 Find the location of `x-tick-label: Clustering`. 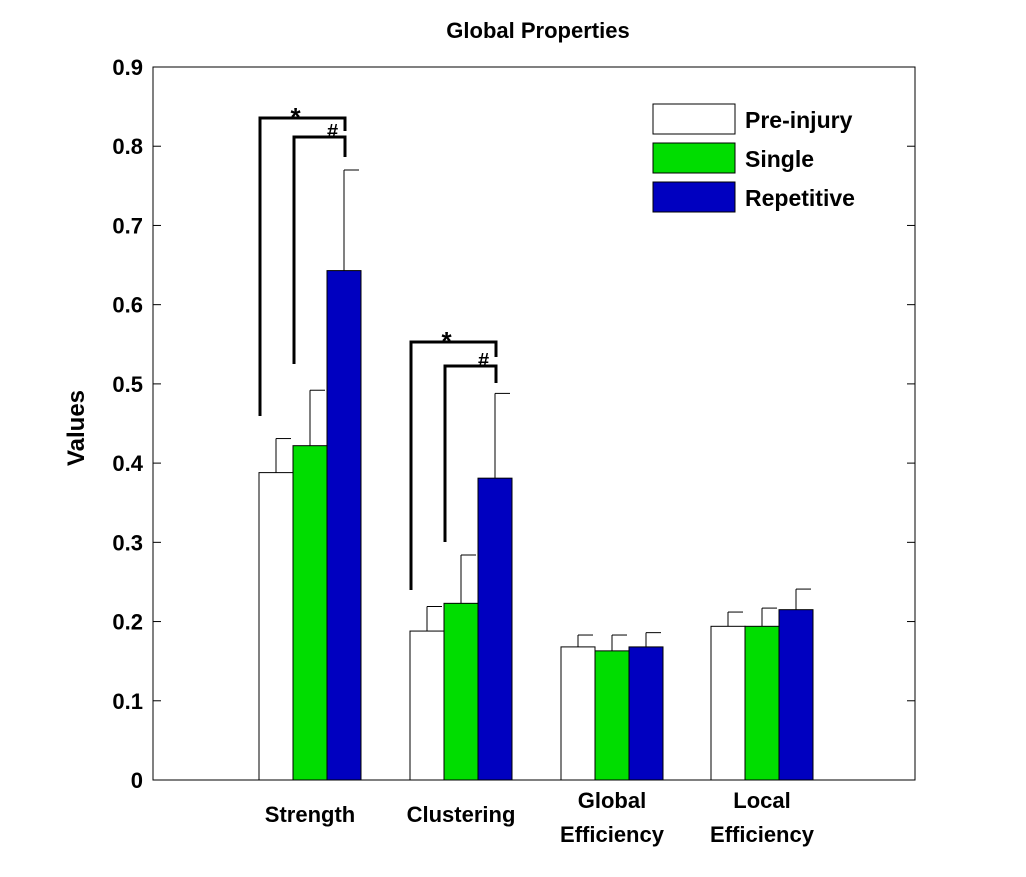

x-tick-label: Clustering is located at coordinates (461, 814).